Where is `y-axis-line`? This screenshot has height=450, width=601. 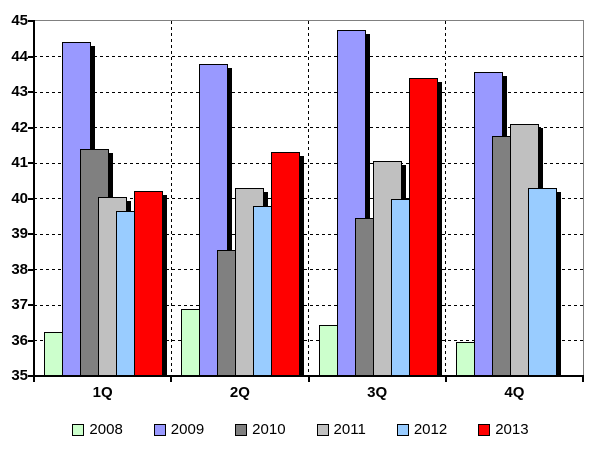
y-axis-line is located at coordinates (34, 198).